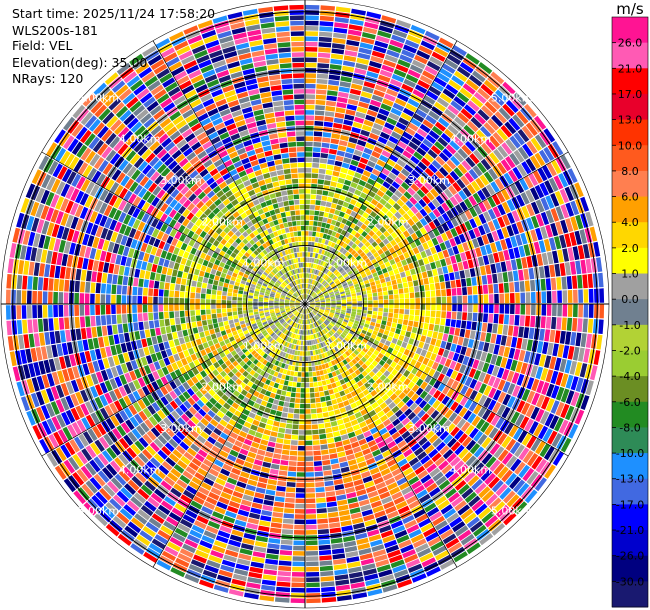 The image size is (650, 610). I want to click on colorbar-tick-label: -13.0, so click(630, 479).